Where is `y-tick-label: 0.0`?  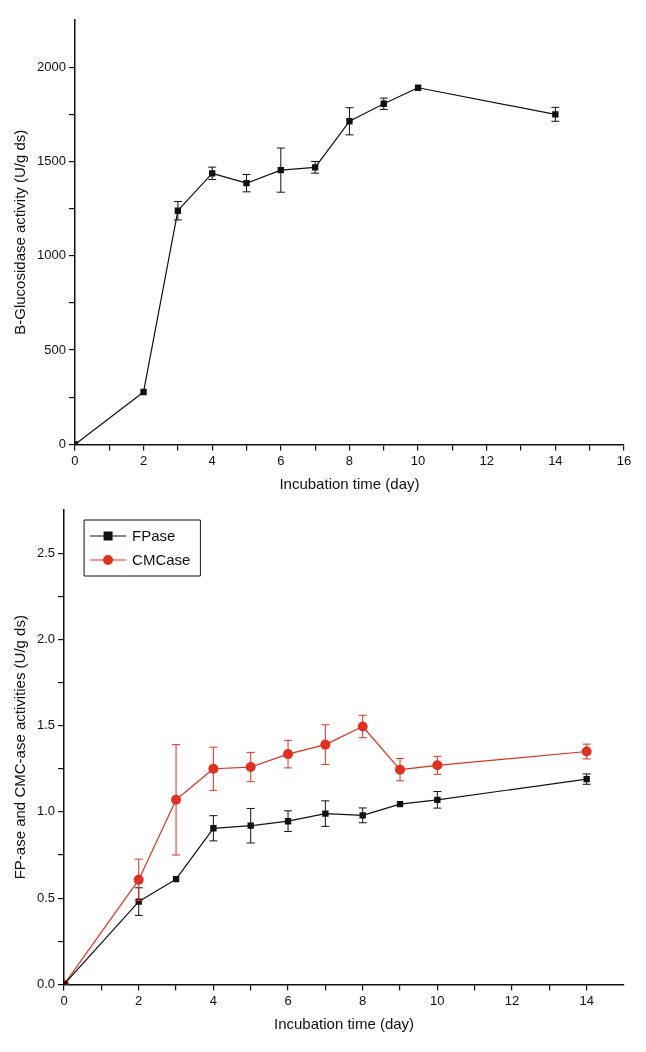
y-tick-label: 0.0 is located at coordinates (46, 983).